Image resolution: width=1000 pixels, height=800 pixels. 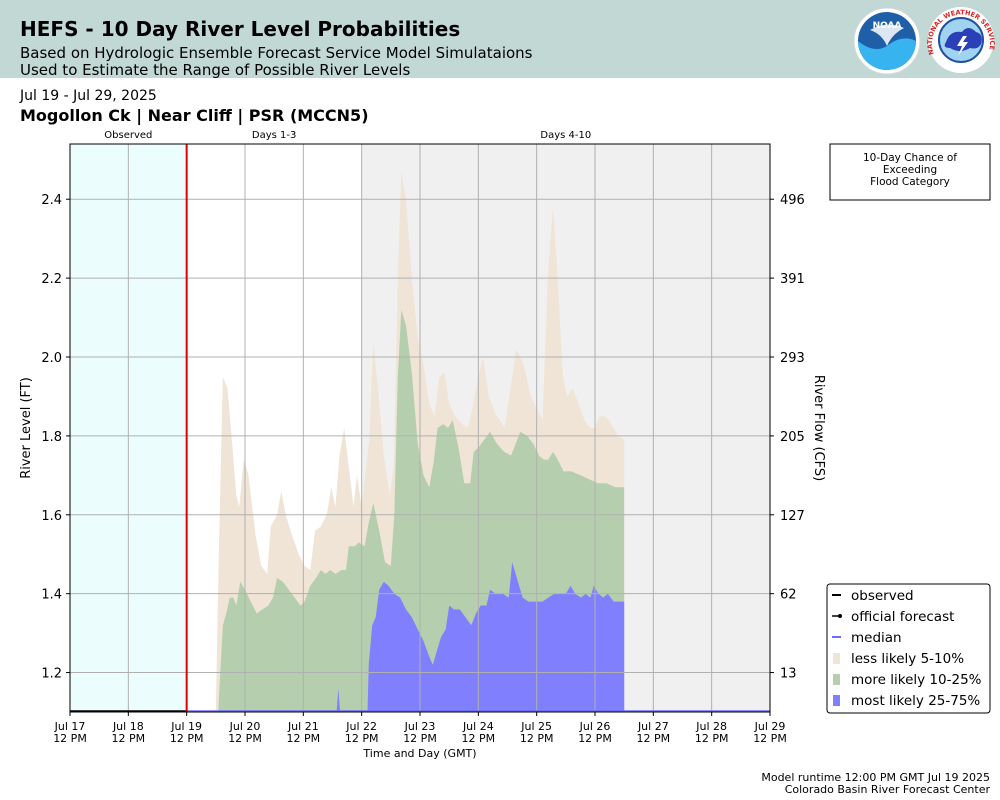 I want to click on forecast-center: Colorado Basin River Forecast Center, so click(x=887, y=789).